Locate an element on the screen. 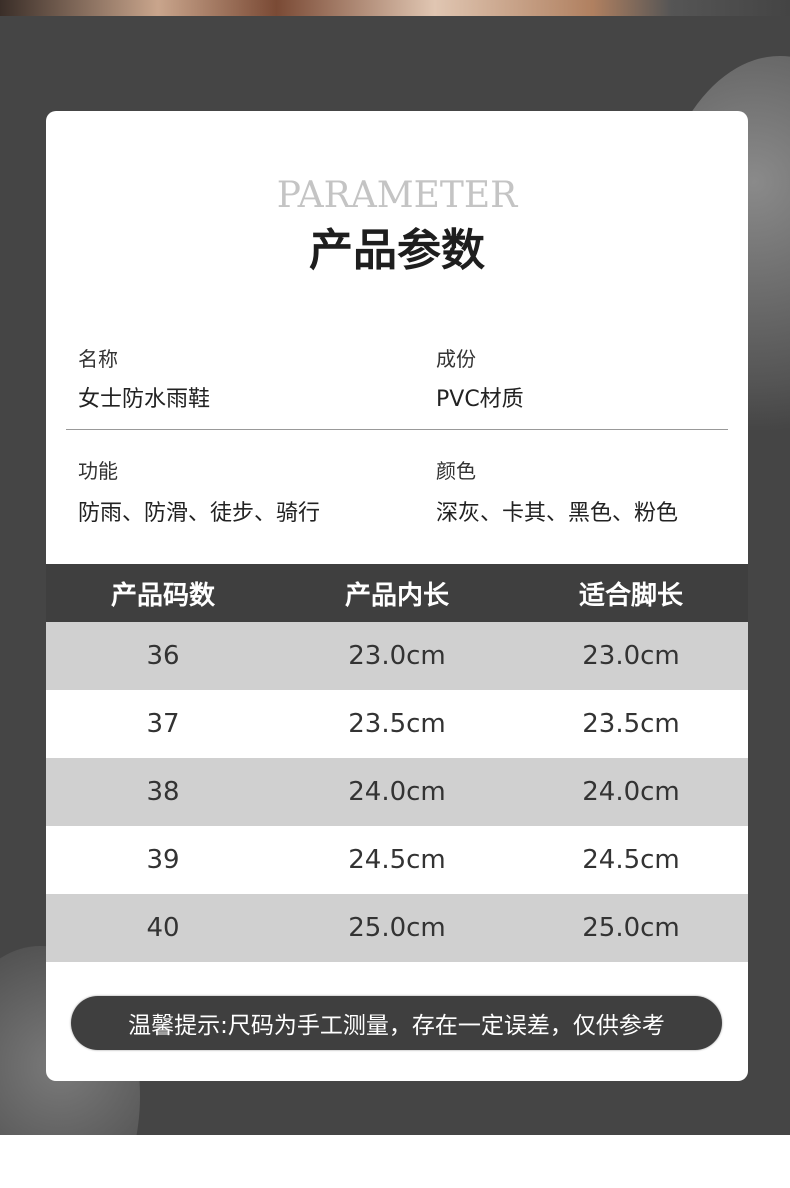  size-cell: 40 is located at coordinates (163, 928).